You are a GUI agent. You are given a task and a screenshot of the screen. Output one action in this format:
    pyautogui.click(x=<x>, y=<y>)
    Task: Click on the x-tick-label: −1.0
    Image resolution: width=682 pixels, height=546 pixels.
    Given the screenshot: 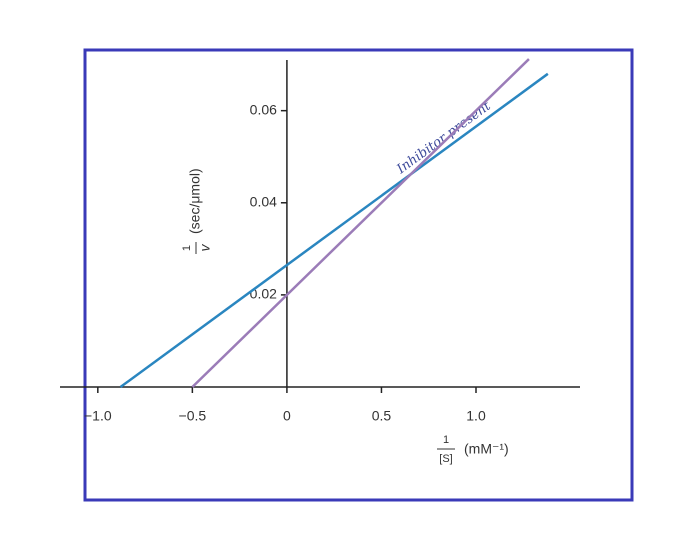 What is the action you would take?
    pyautogui.click(x=98, y=416)
    